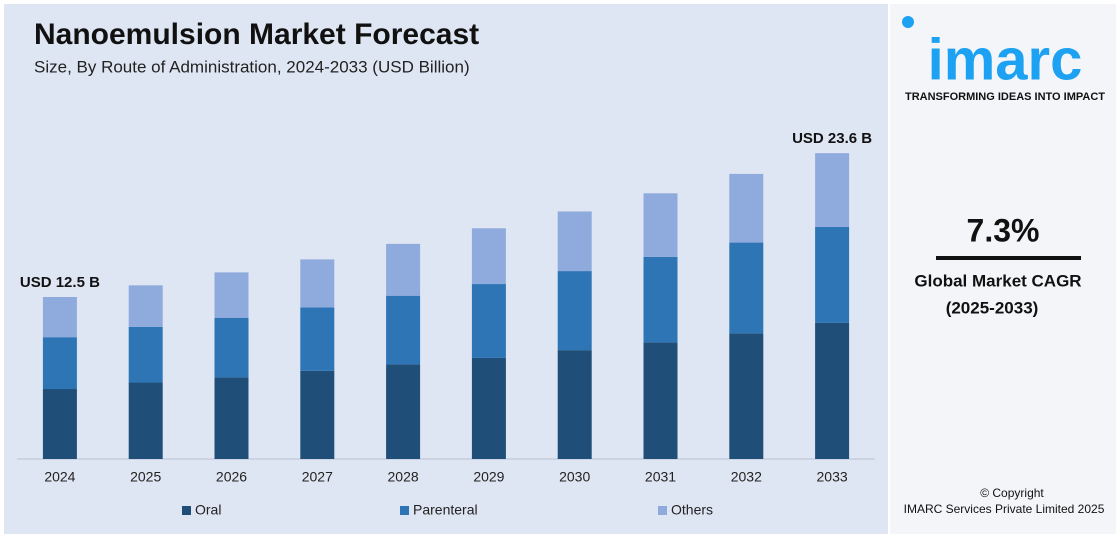 The image size is (1120, 543). Describe the element at coordinates (1003, 230) in the screenshot. I see `cagr-value: 7.3%` at that location.